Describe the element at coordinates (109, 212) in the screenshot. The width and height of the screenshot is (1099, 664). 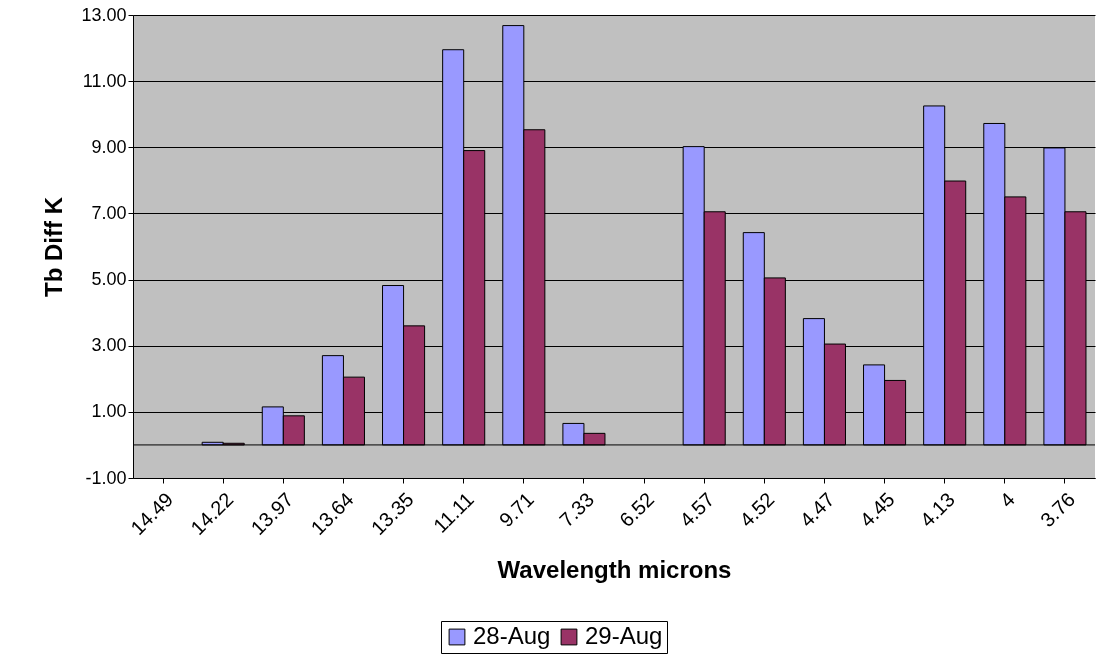
I see `y-tick-label: 7.00` at that location.